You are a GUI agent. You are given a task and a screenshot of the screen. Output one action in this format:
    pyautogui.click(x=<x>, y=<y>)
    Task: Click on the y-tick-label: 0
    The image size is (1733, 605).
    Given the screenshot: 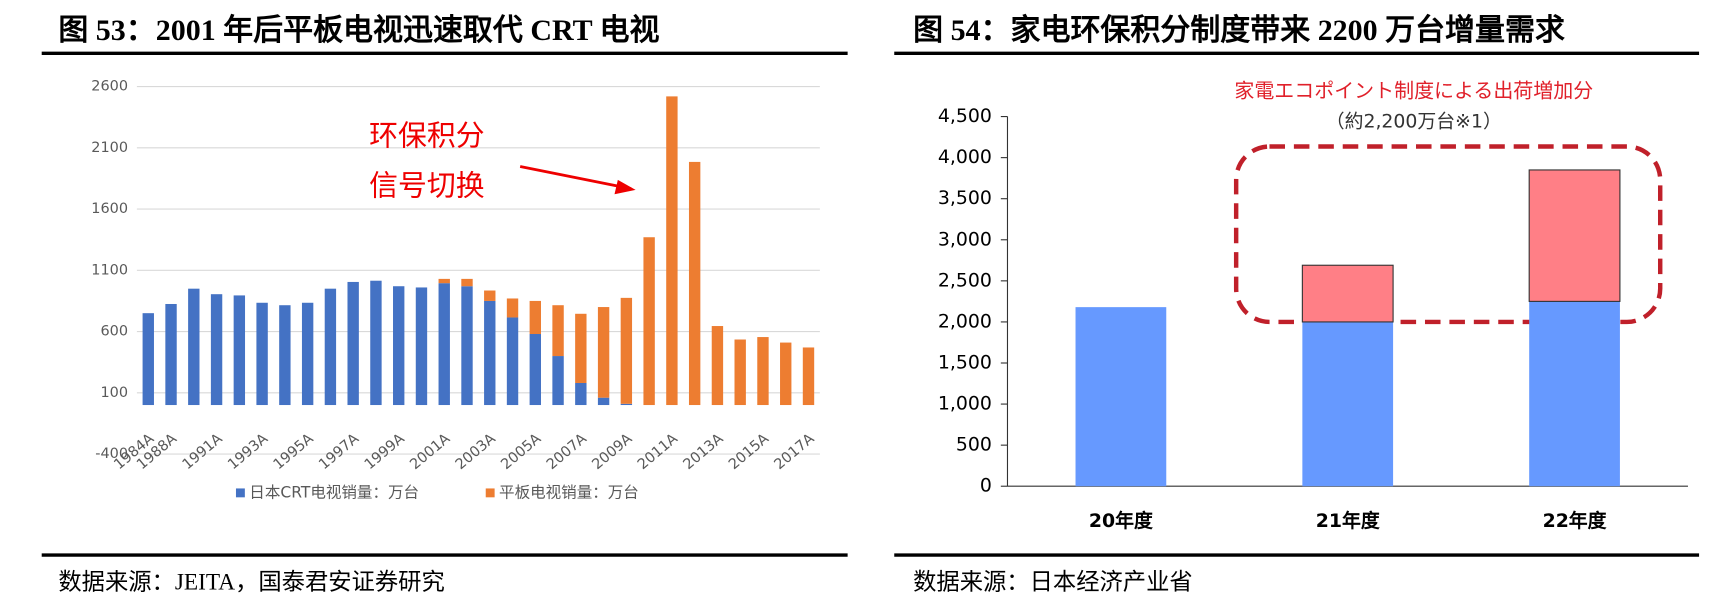 What is the action you would take?
    pyautogui.click(x=986, y=486)
    